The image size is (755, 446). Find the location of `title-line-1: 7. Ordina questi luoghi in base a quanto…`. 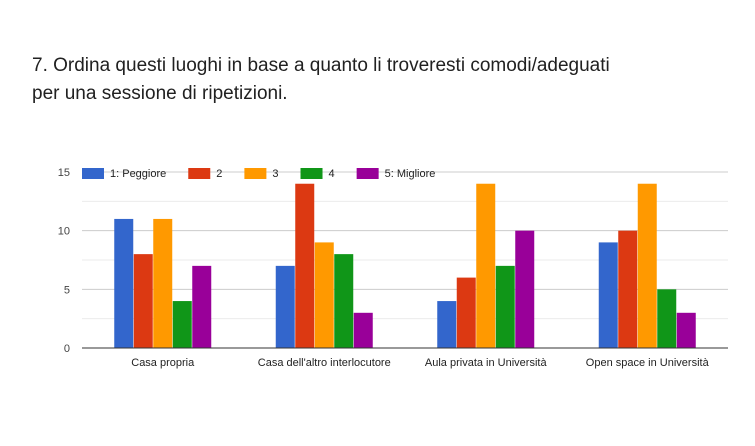

title-line-1: 7. Ordina questi luoghi in base a quanto… is located at coordinates (321, 65).